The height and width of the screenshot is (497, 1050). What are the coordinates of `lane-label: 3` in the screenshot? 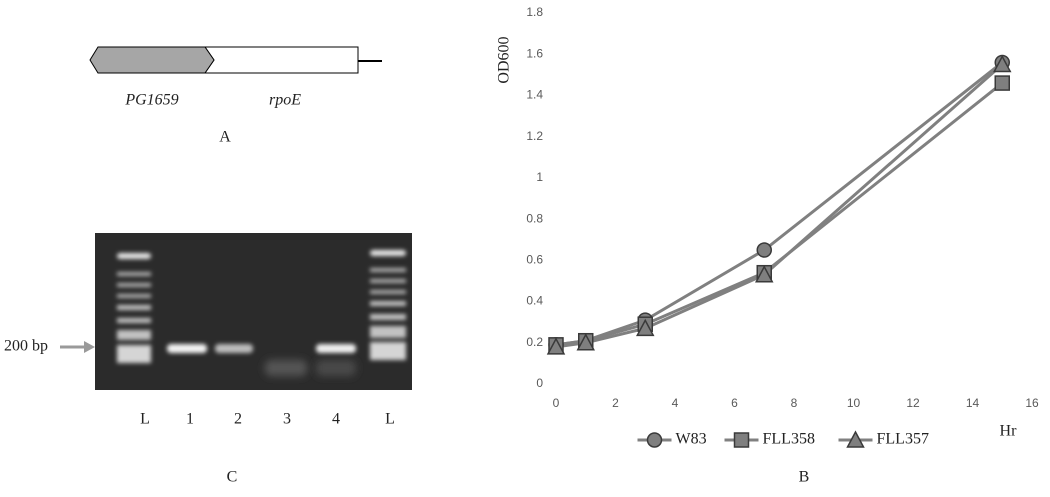 It's located at (287, 419).